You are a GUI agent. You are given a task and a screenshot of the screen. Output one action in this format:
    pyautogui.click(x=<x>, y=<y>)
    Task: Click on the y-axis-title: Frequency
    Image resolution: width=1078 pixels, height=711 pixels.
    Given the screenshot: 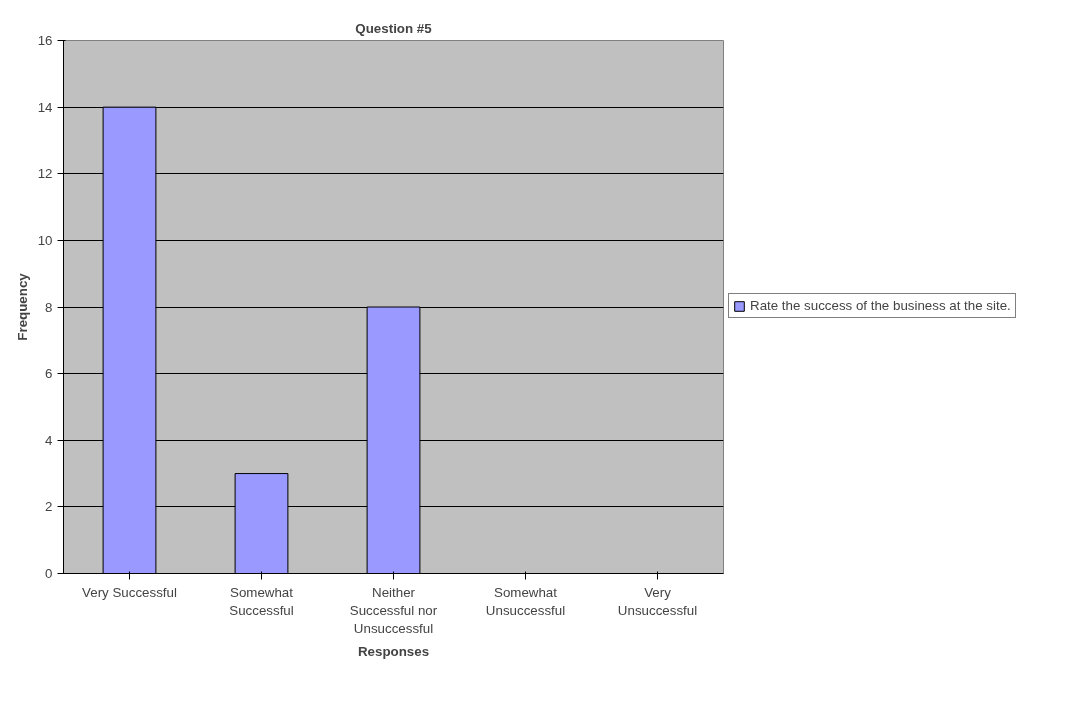 What is the action you would take?
    pyautogui.click(x=22, y=306)
    